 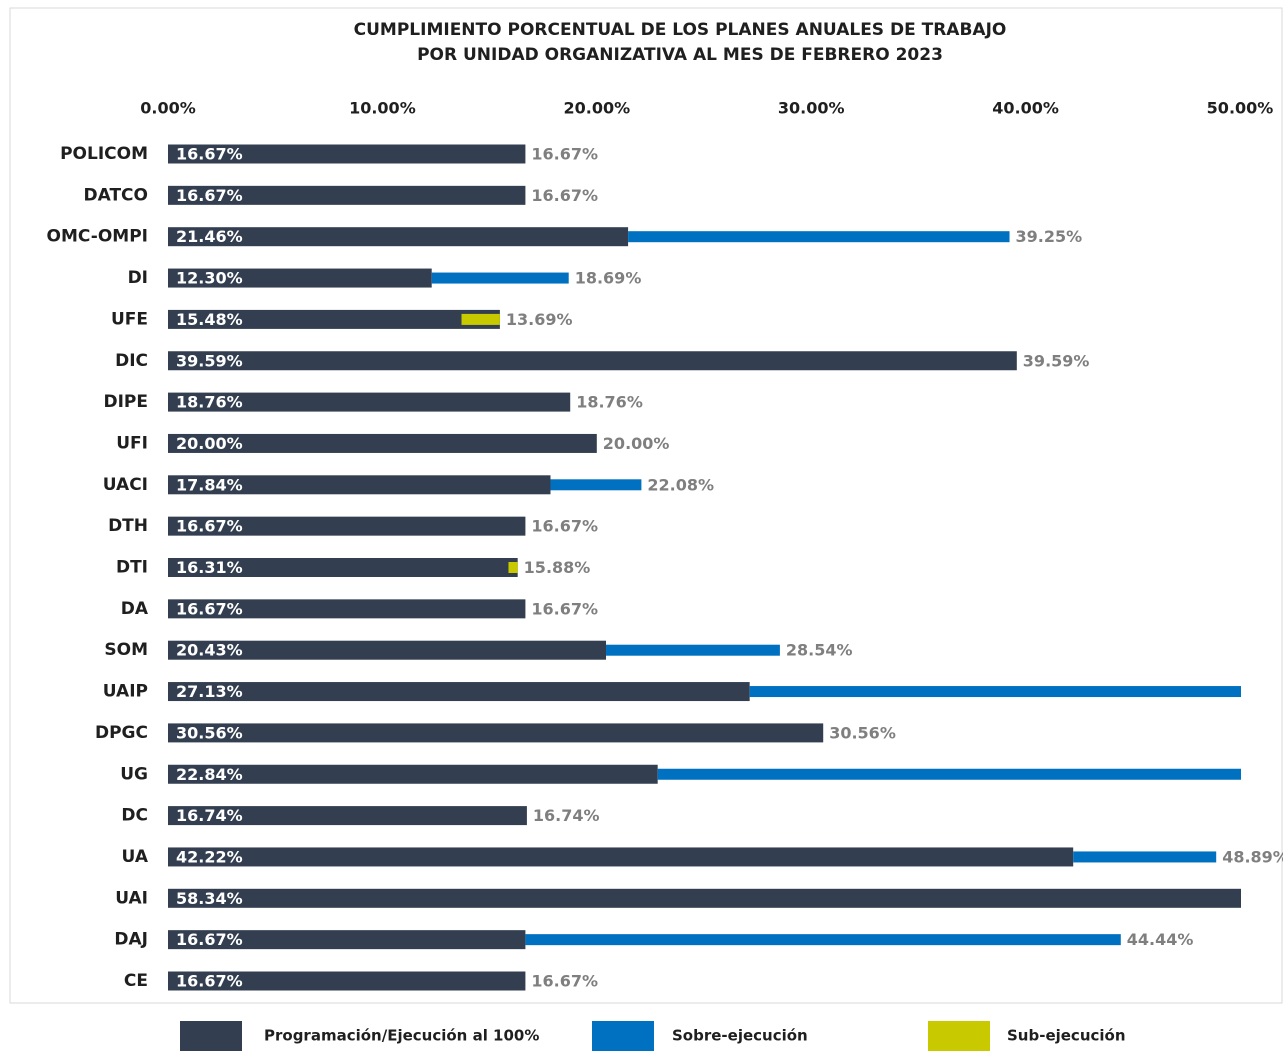 What do you see at coordinates (539, 319) in the screenshot?
I see `executed-label: 13.69%` at bounding box center [539, 319].